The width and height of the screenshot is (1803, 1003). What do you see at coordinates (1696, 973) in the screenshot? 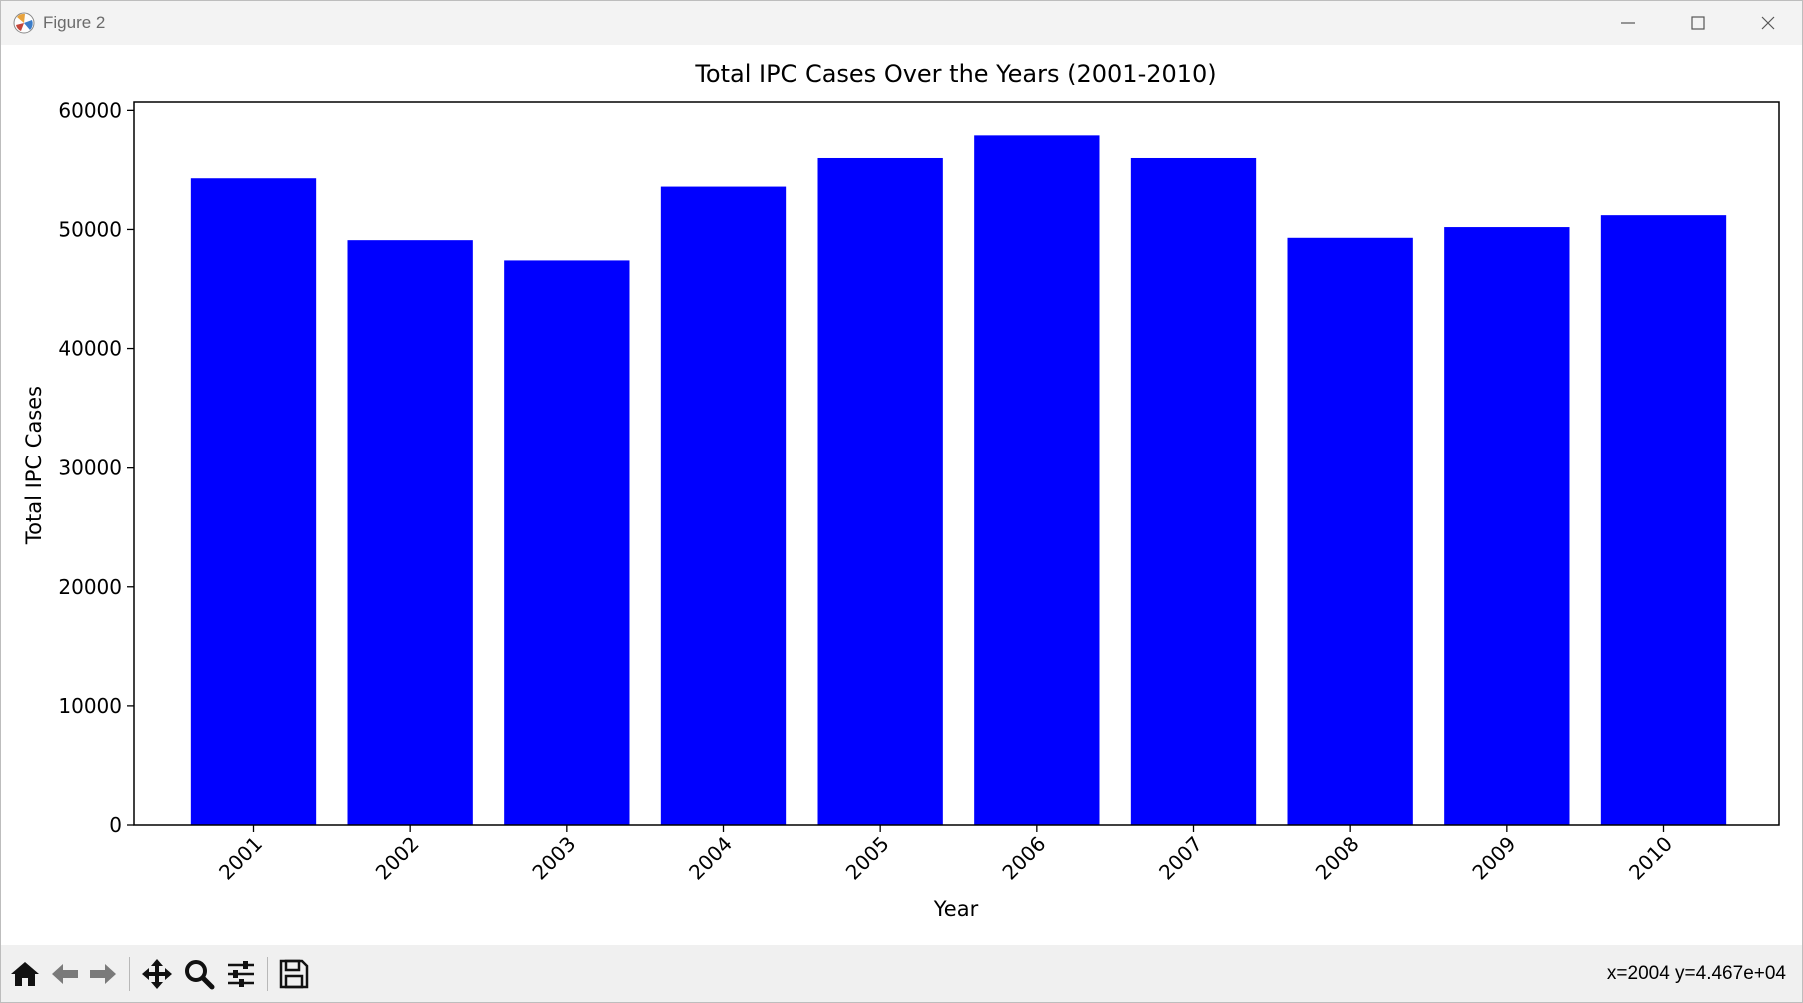
I see `cursor-coordinates: x=2004 y=4.467e+04` at bounding box center [1696, 973].